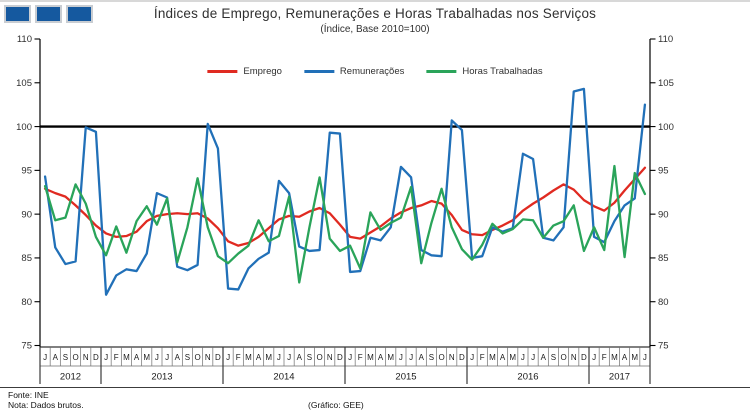 The height and width of the screenshot is (418, 750). What do you see at coordinates (663, 171) in the screenshot?
I see `y-tick-label-right: 95` at bounding box center [663, 171].